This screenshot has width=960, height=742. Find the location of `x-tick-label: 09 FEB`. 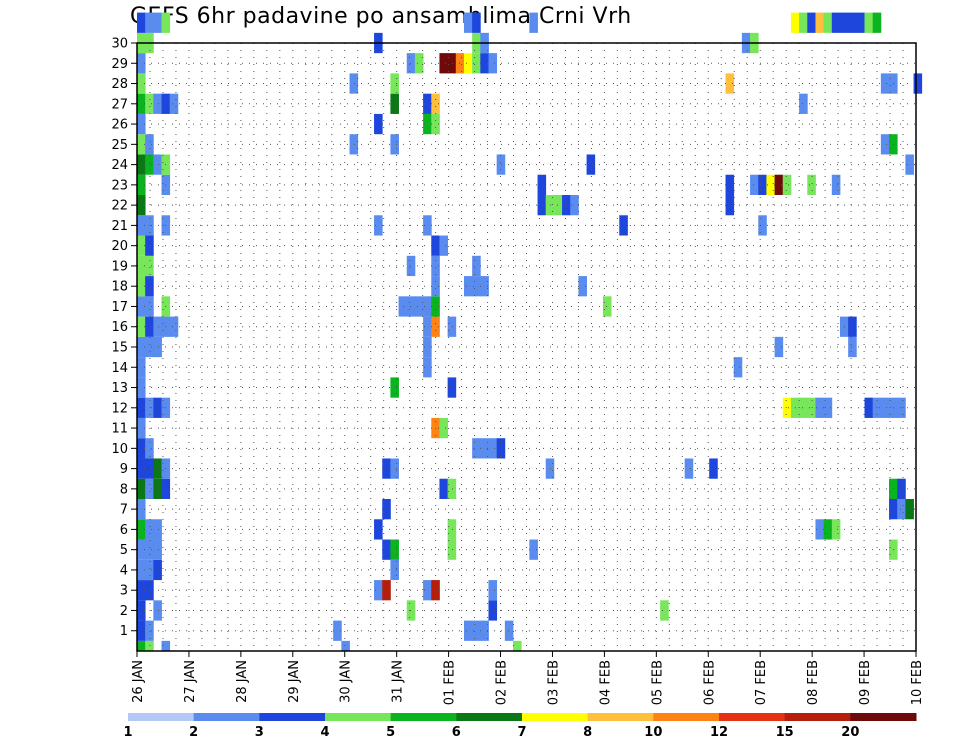

x-tick-label: 09 FEB is located at coordinates (865, 682).